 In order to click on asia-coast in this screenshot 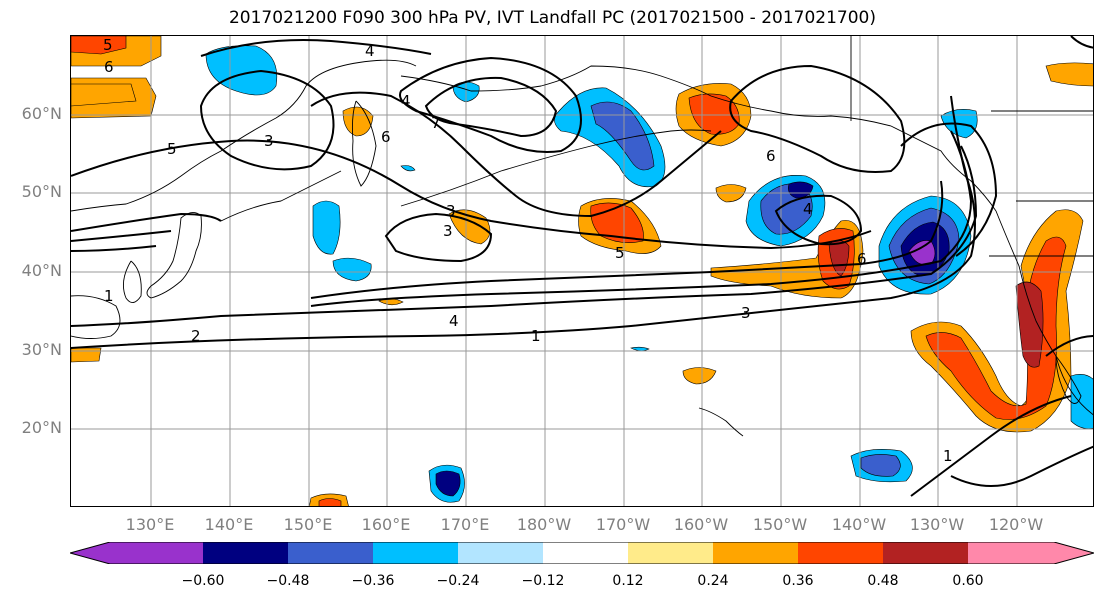, I will do `click(244, 135)`.